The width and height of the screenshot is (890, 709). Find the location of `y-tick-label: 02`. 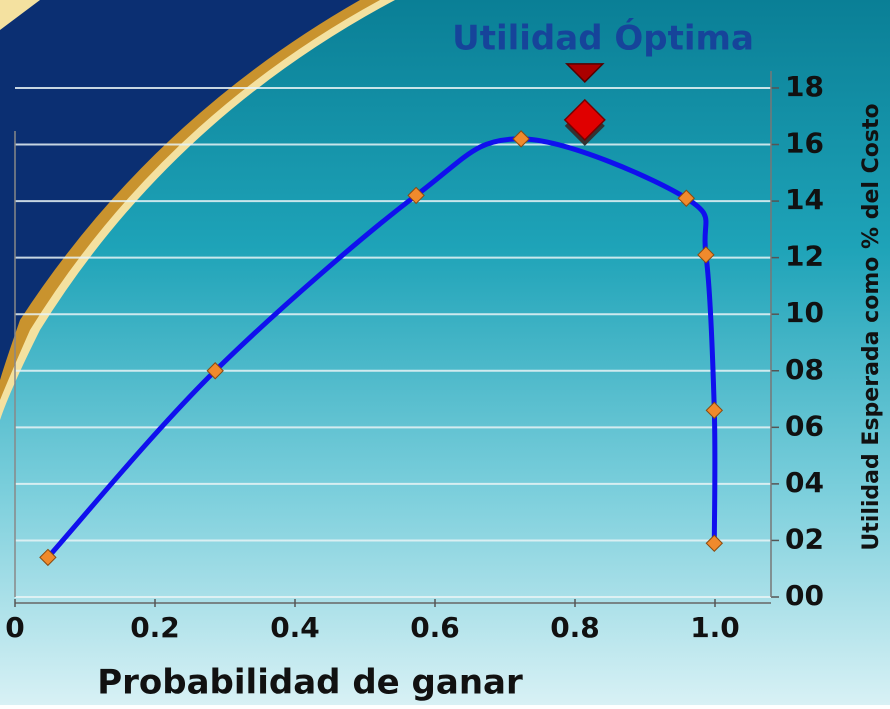

y-tick-label: 02 is located at coordinates (804, 538).